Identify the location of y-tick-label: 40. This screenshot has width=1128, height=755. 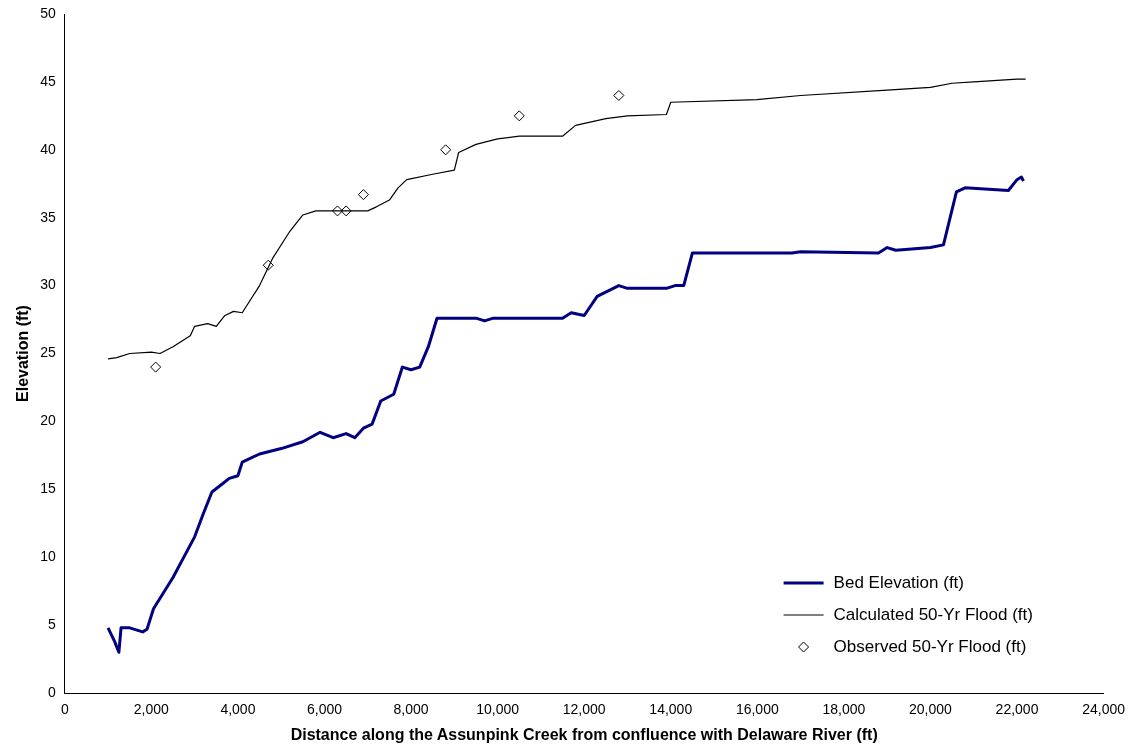
(48, 148).